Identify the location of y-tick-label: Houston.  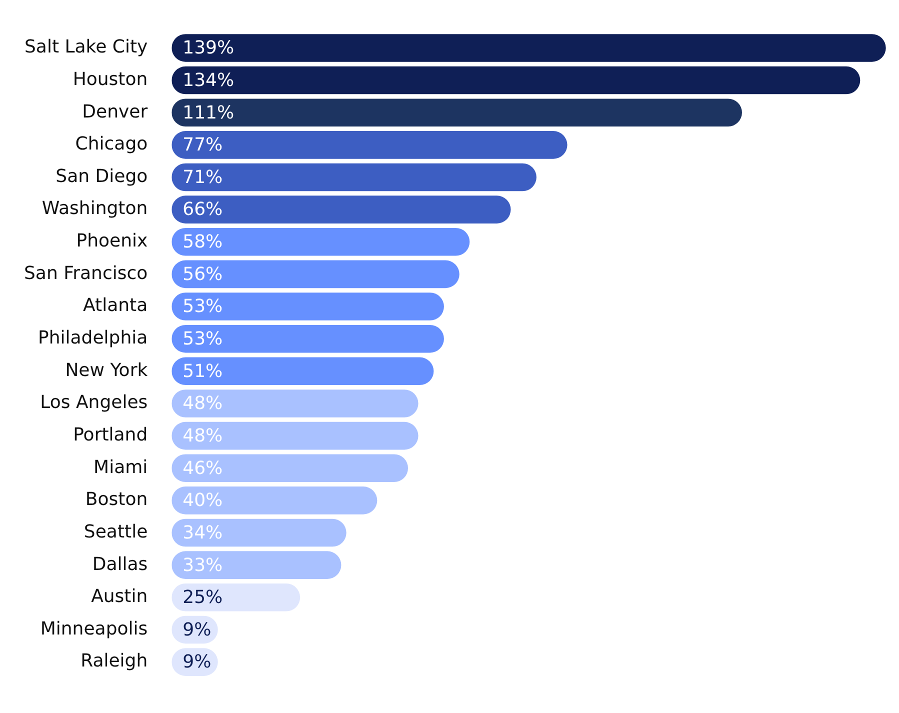
(110, 79).